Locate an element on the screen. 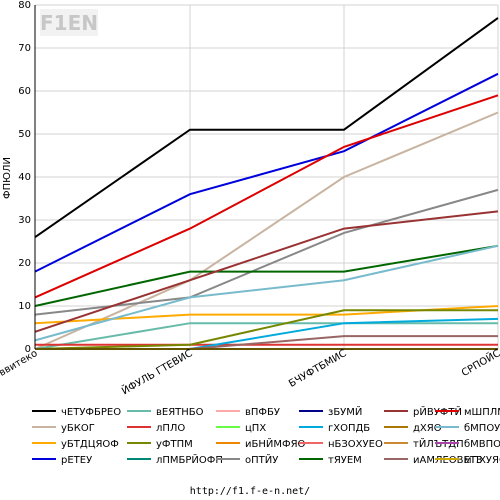 This screenshot has height=500, width=500. legend-item: вЕЯТНБО is located at coordinates (165, 412).